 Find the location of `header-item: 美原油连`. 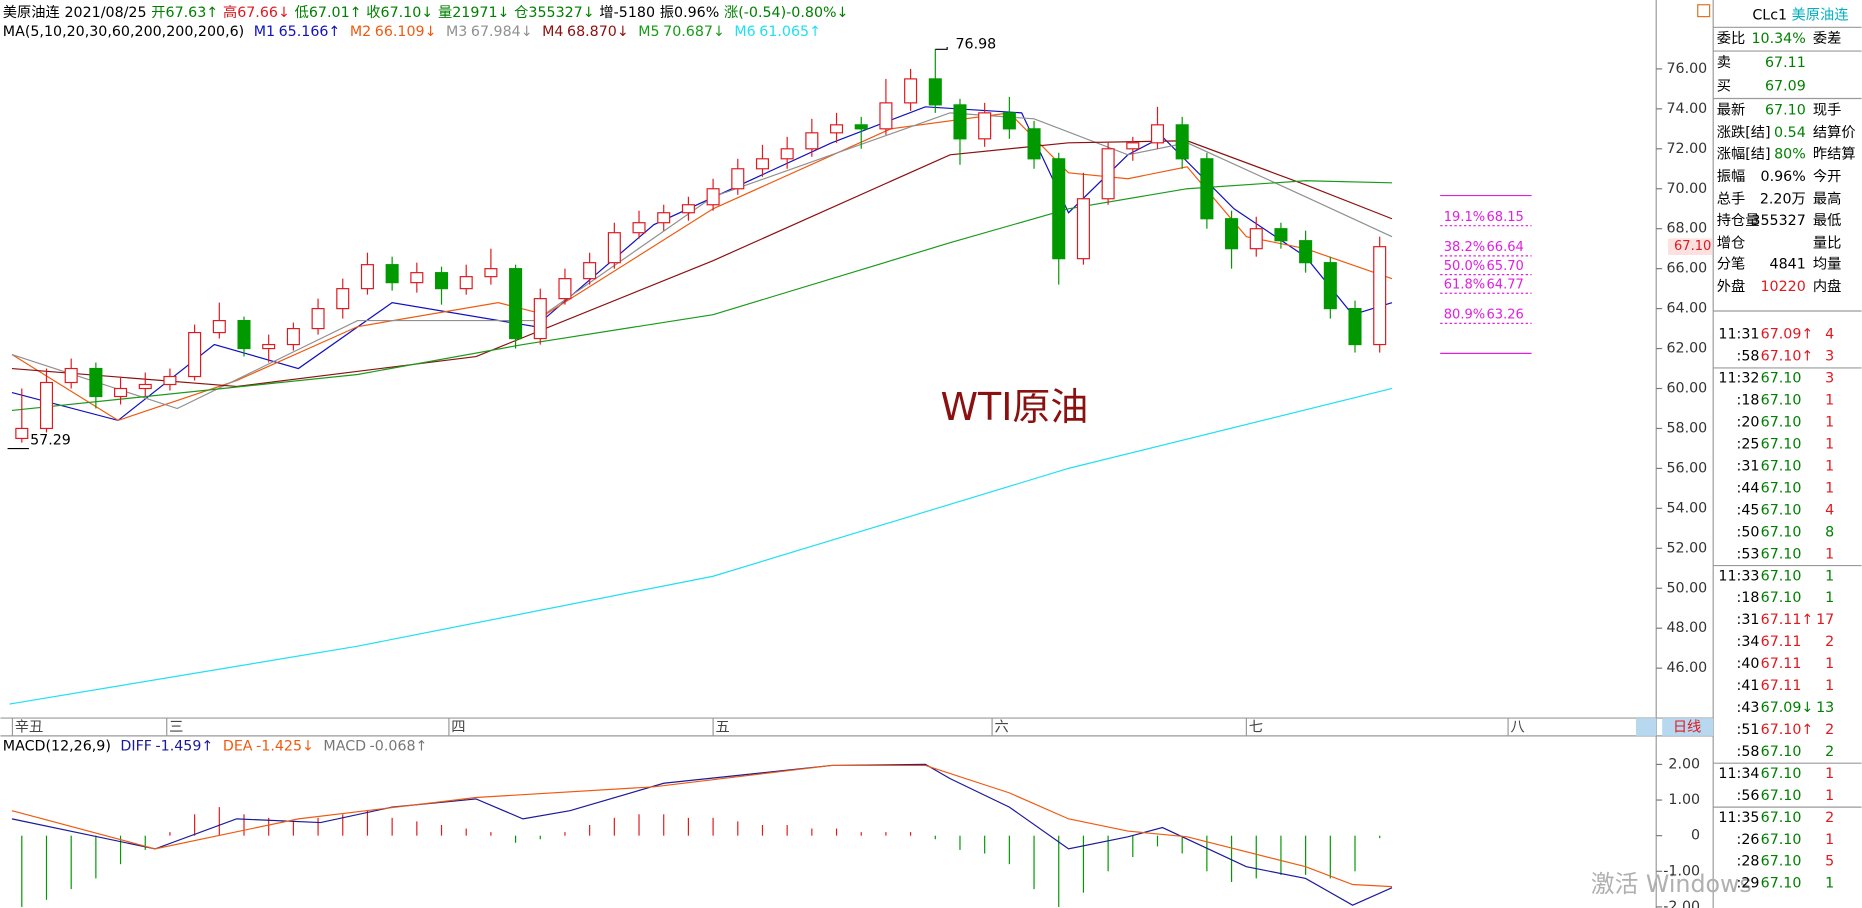

header-item: 美原油连 is located at coordinates (31, 12).